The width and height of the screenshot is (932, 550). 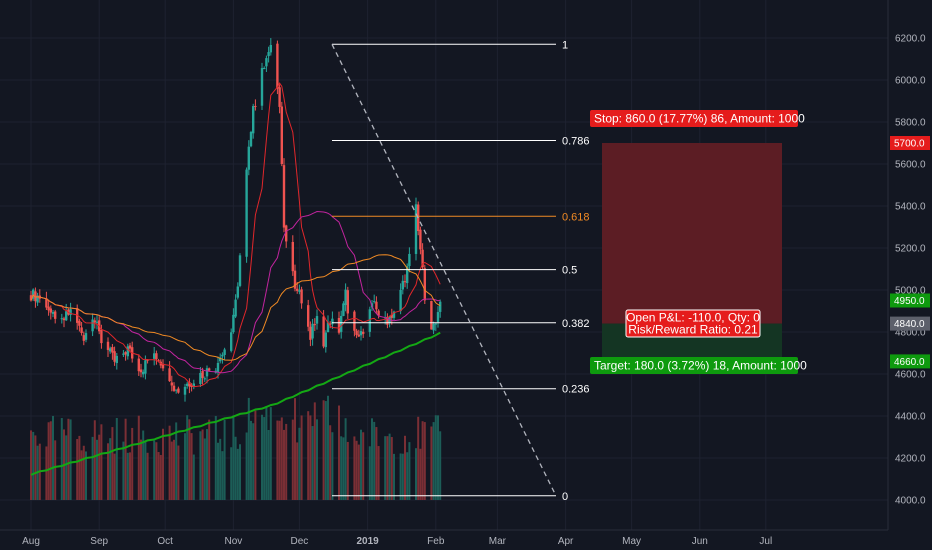 I want to click on fib-level-label: 0.382, so click(x=576, y=324).